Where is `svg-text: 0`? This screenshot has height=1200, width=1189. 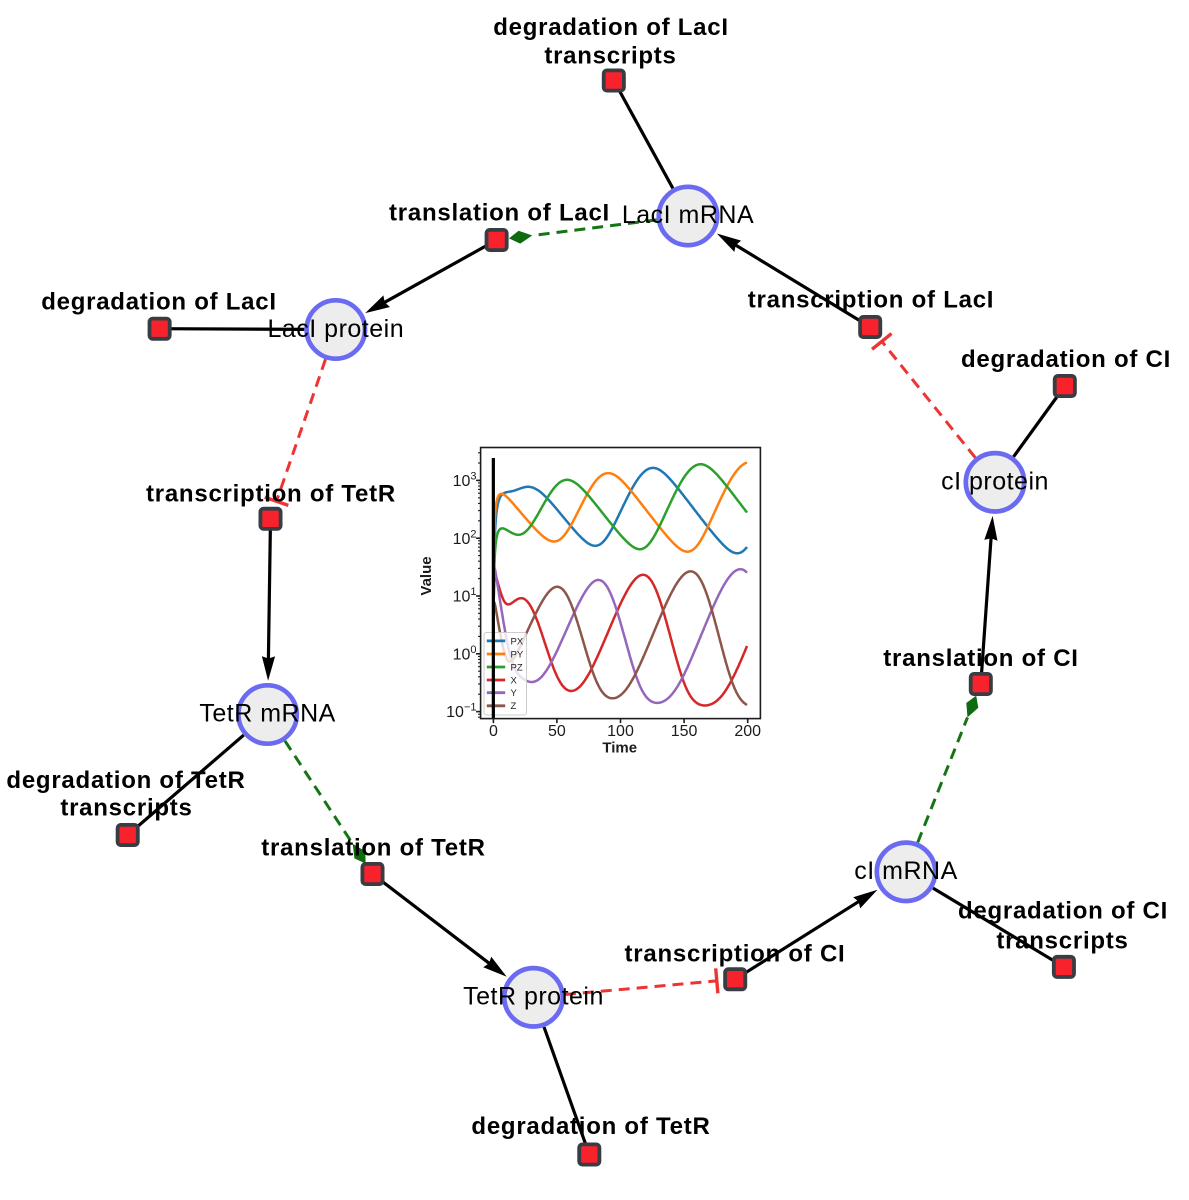
svg-text: 0 is located at coordinates (493, 731).